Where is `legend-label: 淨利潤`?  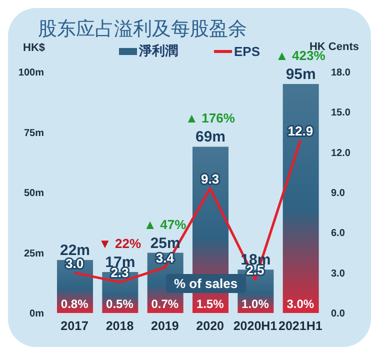
legend-label: 淨利潤 is located at coordinates (158, 51).